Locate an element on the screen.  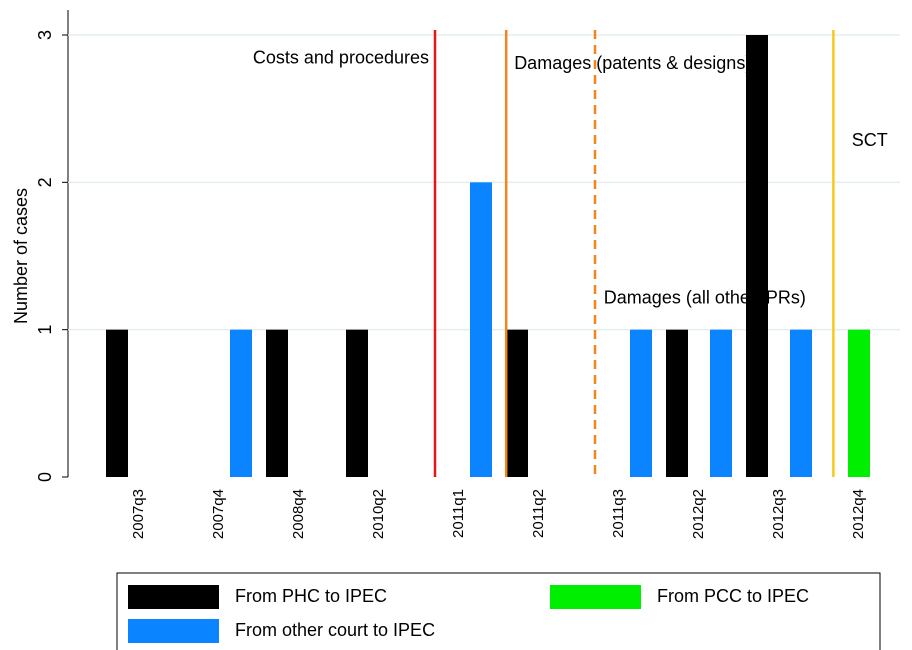
x-tick-label: 2007q4 is located at coordinates (218, 514).